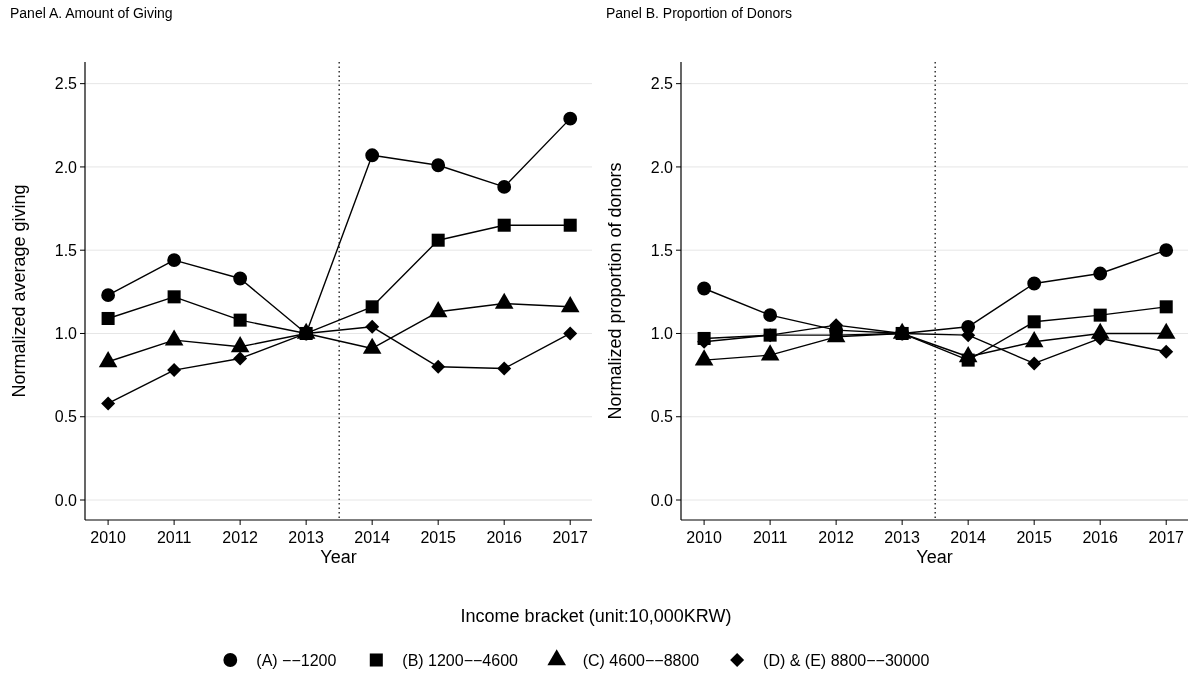 The width and height of the screenshot is (1192, 680). I want to click on legend-label: (B) 1200−−4600, so click(460, 660).